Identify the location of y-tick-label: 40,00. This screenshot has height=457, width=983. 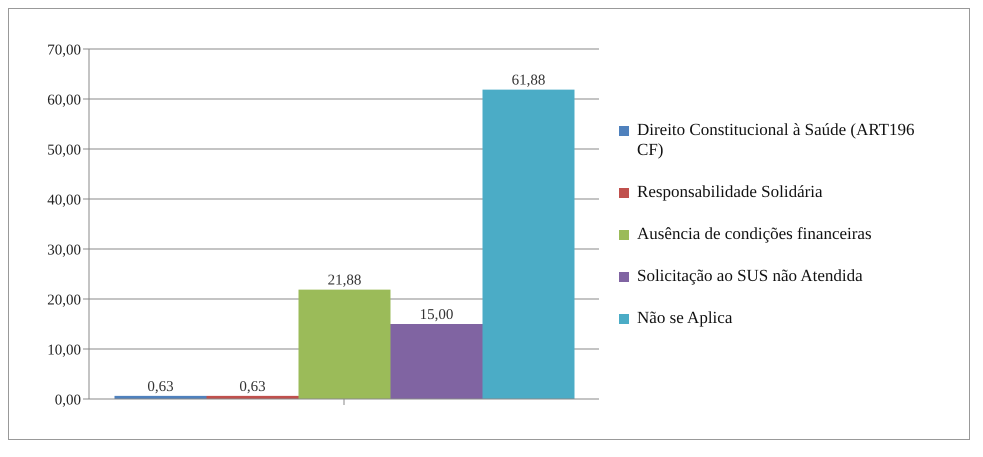
(64, 200).